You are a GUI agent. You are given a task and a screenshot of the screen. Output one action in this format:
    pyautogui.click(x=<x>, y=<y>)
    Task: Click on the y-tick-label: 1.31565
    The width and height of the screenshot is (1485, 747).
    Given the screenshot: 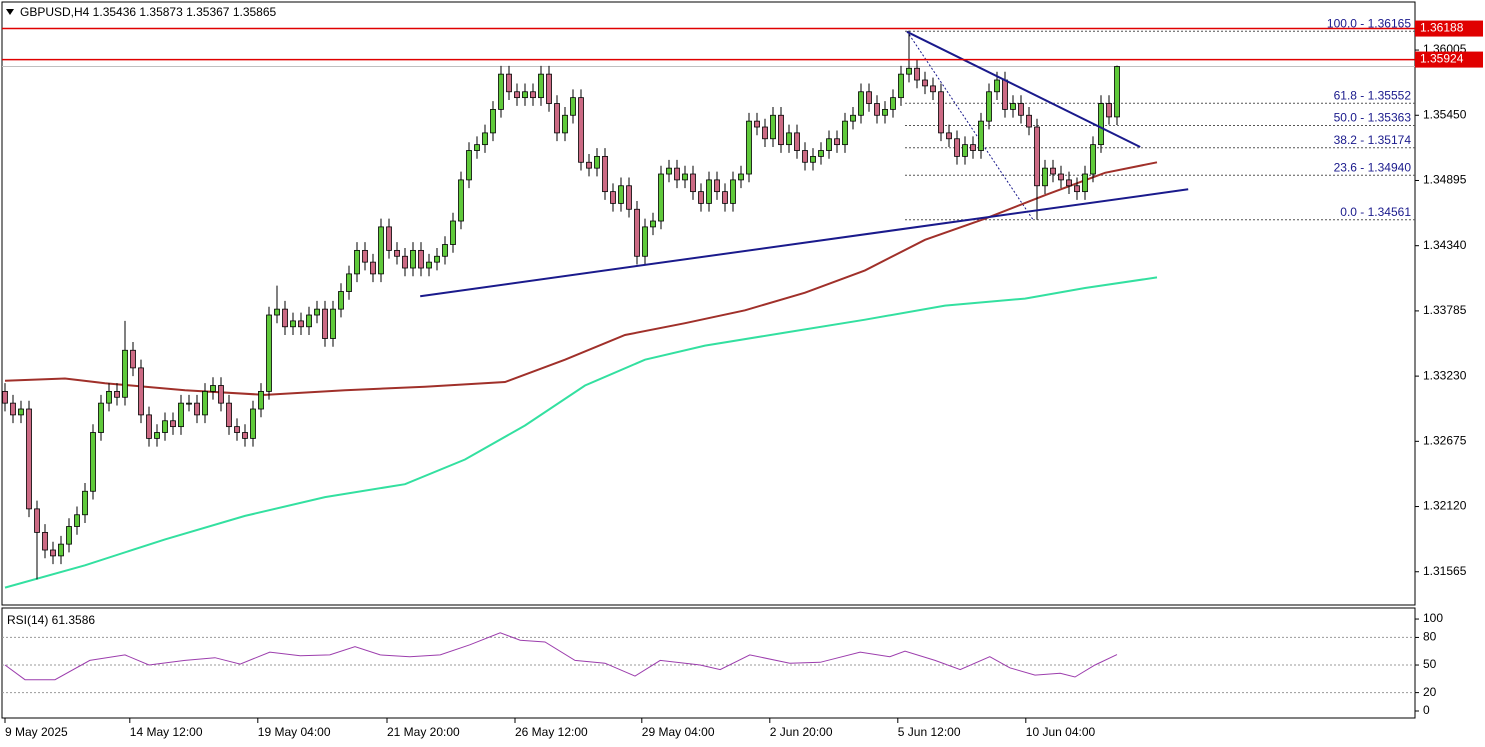 What is the action you would take?
    pyautogui.click(x=1445, y=571)
    